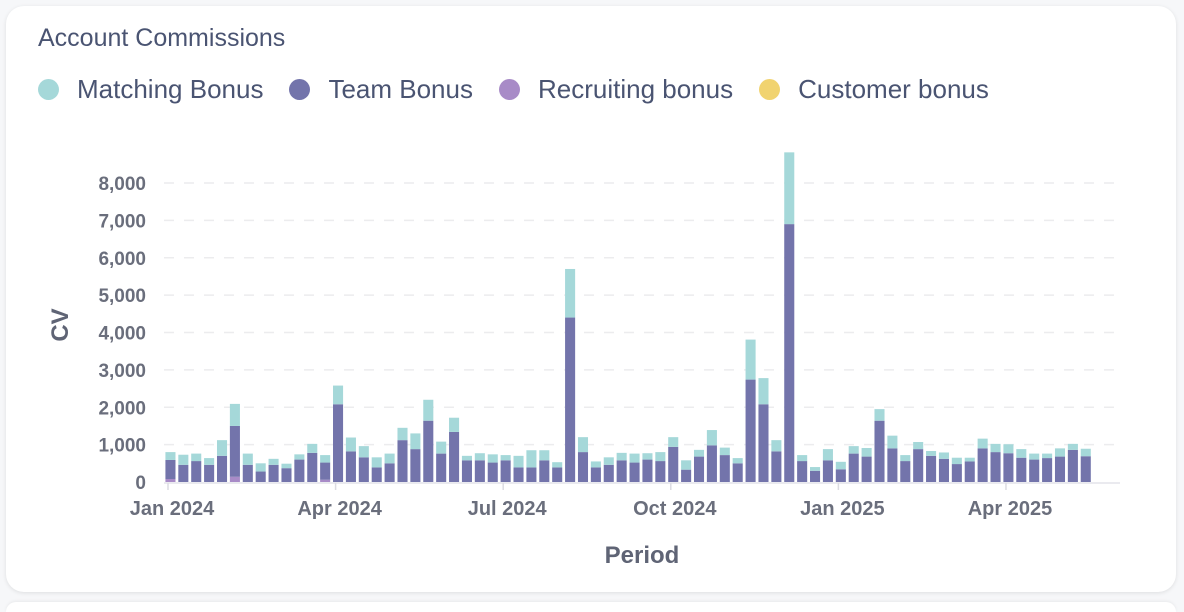 The image size is (1184, 612). I want to click on legend-item-team-bonus: Team Bonus, so click(381, 89).